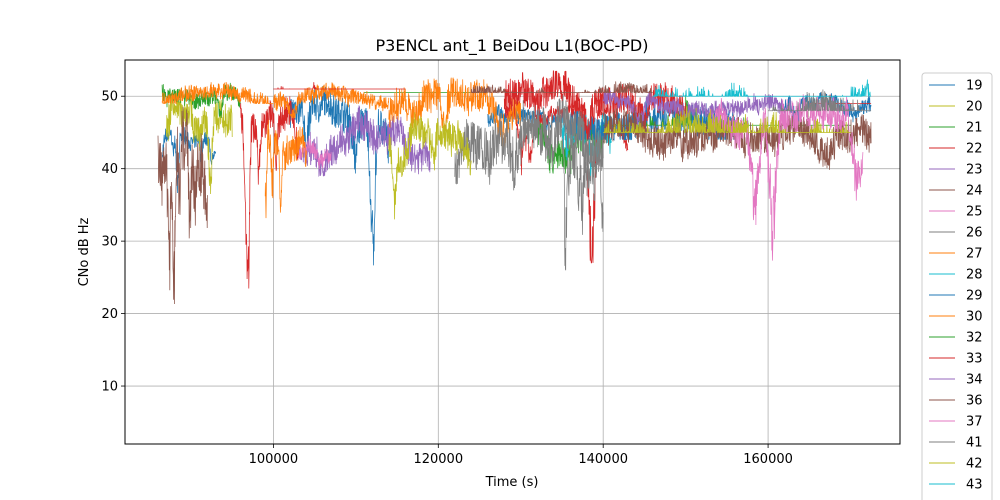 This screenshot has height=500, width=1000. I want to click on legend-label: 42, so click(974, 464).